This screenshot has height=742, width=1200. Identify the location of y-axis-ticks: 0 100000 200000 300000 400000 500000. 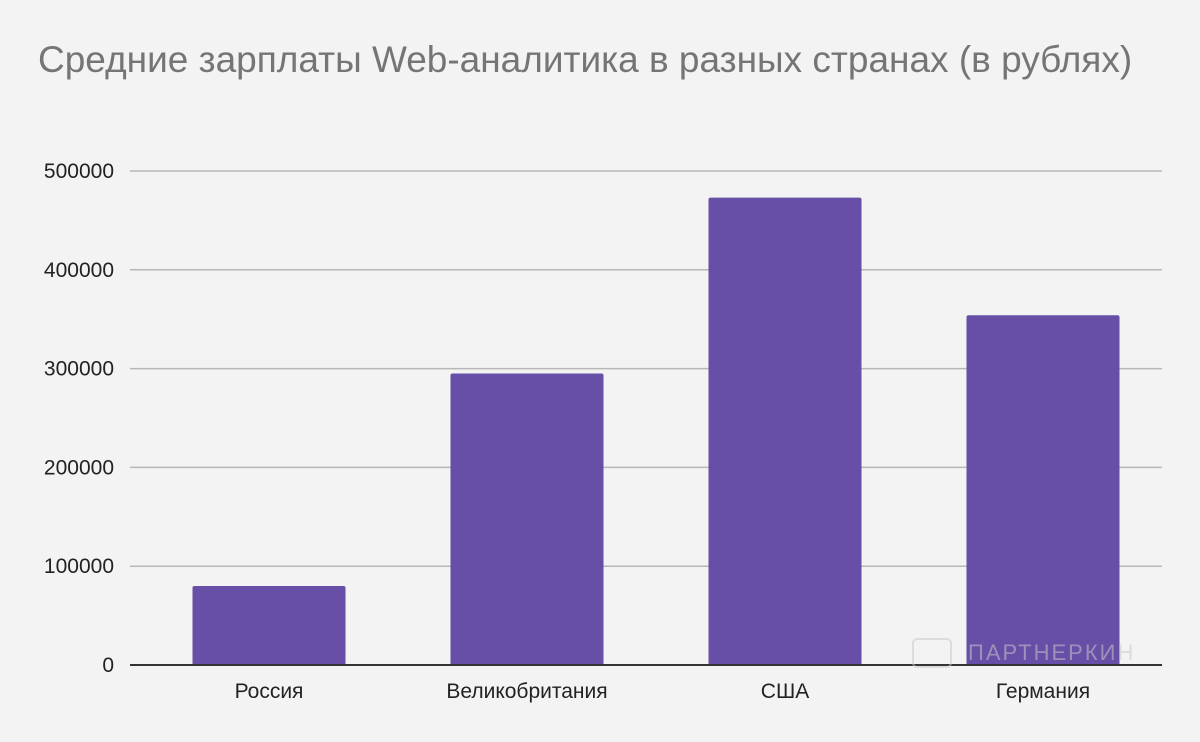
(79, 418).